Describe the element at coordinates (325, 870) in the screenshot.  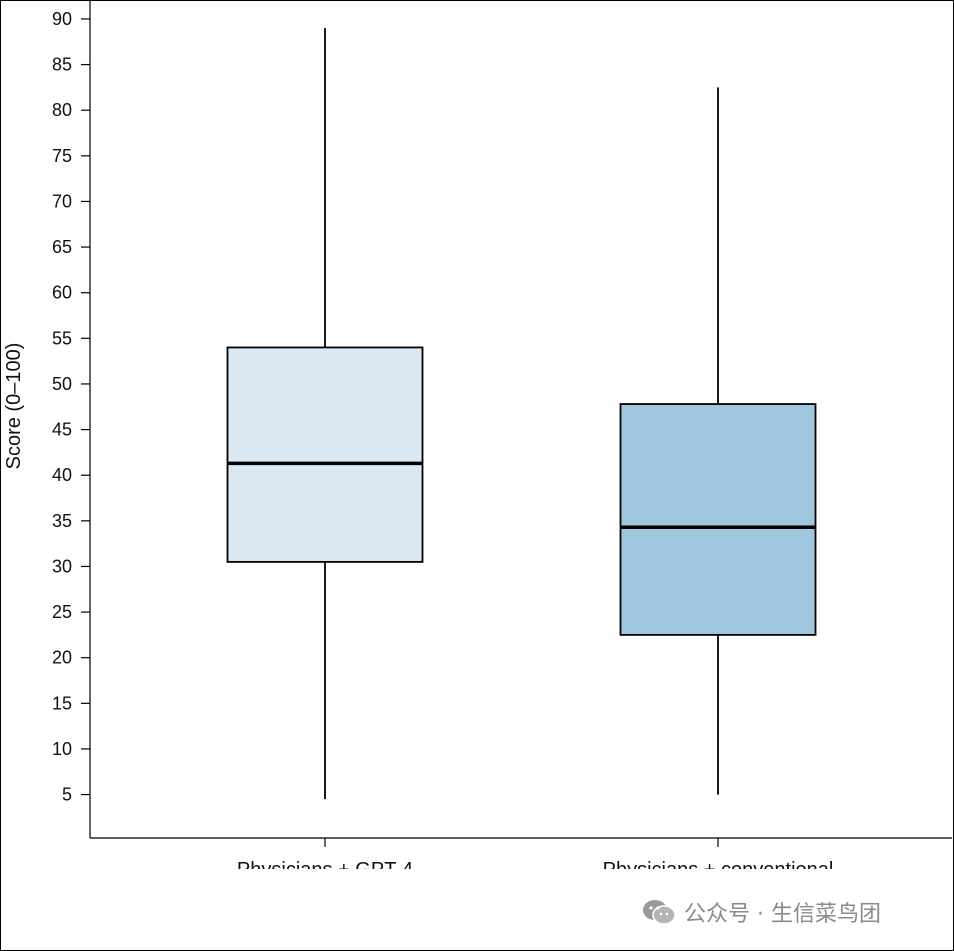
I see `x-category-label: Physicians + GPT-4` at that location.